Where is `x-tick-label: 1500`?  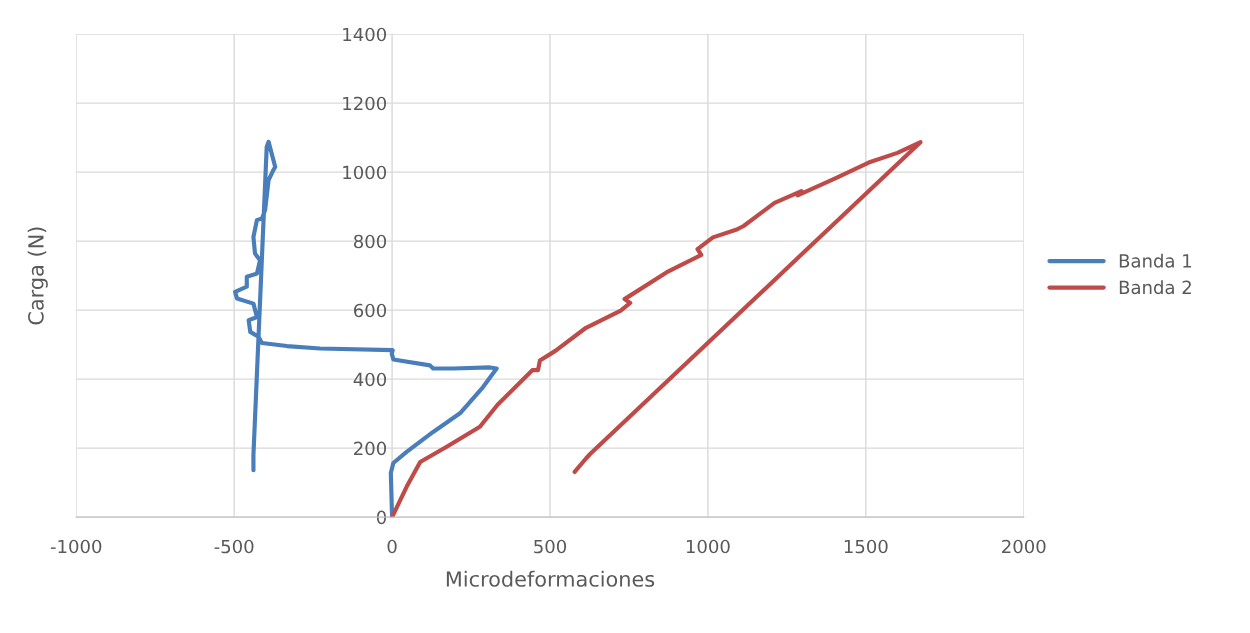
x-tick-label: 1500 is located at coordinates (866, 546).